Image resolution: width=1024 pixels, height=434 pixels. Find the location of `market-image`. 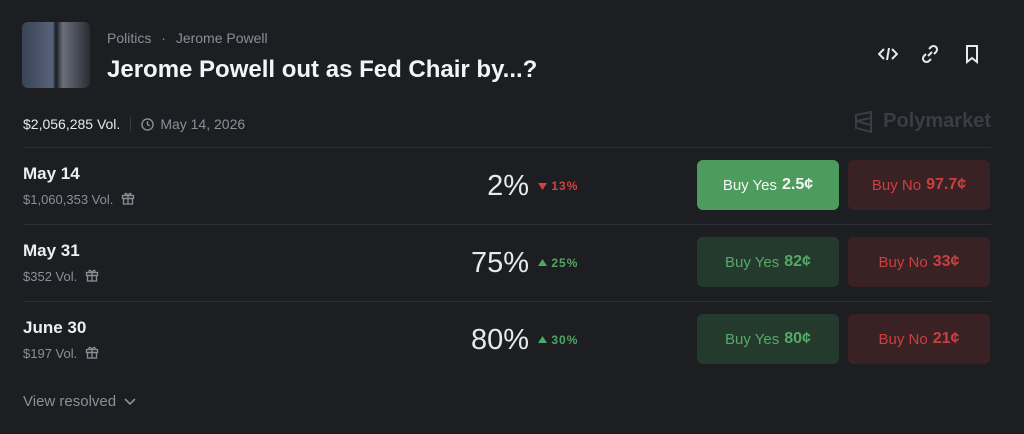

market-image is located at coordinates (56, 55).